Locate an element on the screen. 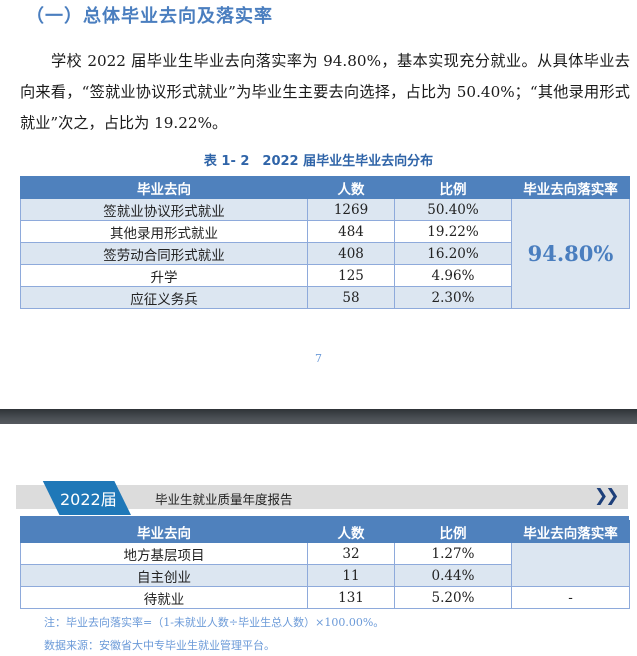 This screenshot has height=656, width=637. cell-destination: 自主创业 is located at coordinates (164, 575).